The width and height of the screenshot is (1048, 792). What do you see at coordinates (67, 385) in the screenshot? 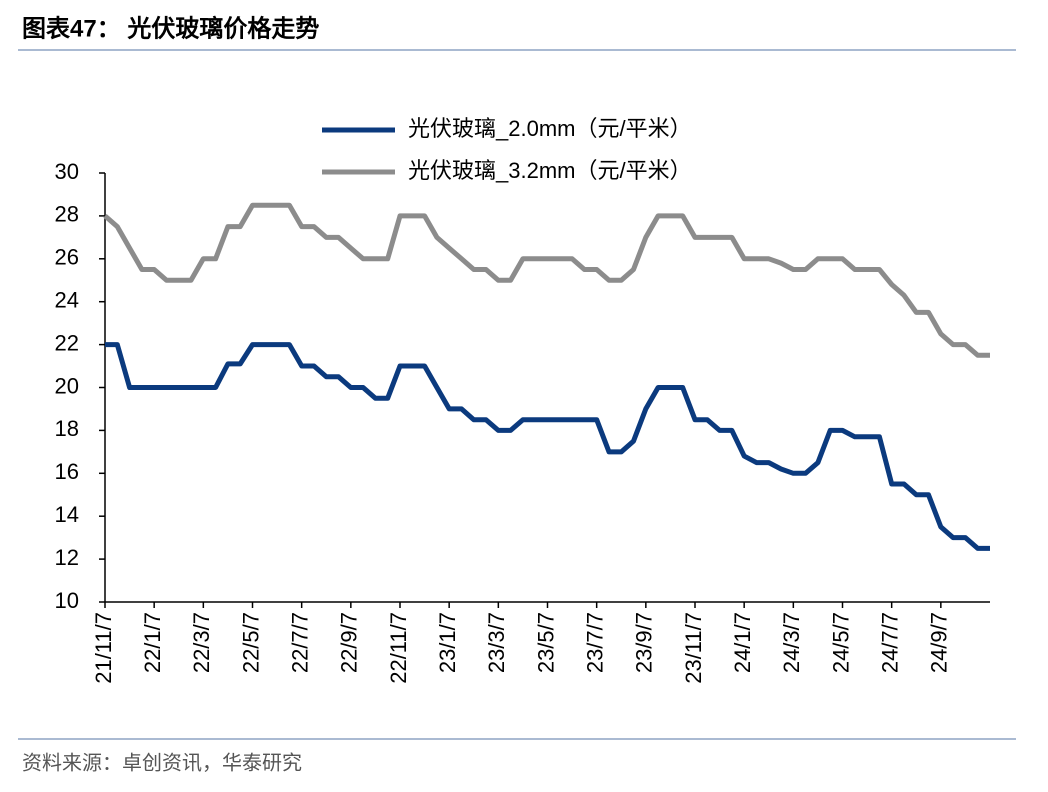
I see `y-tick-label: 20` at bounding box center [67, 385].